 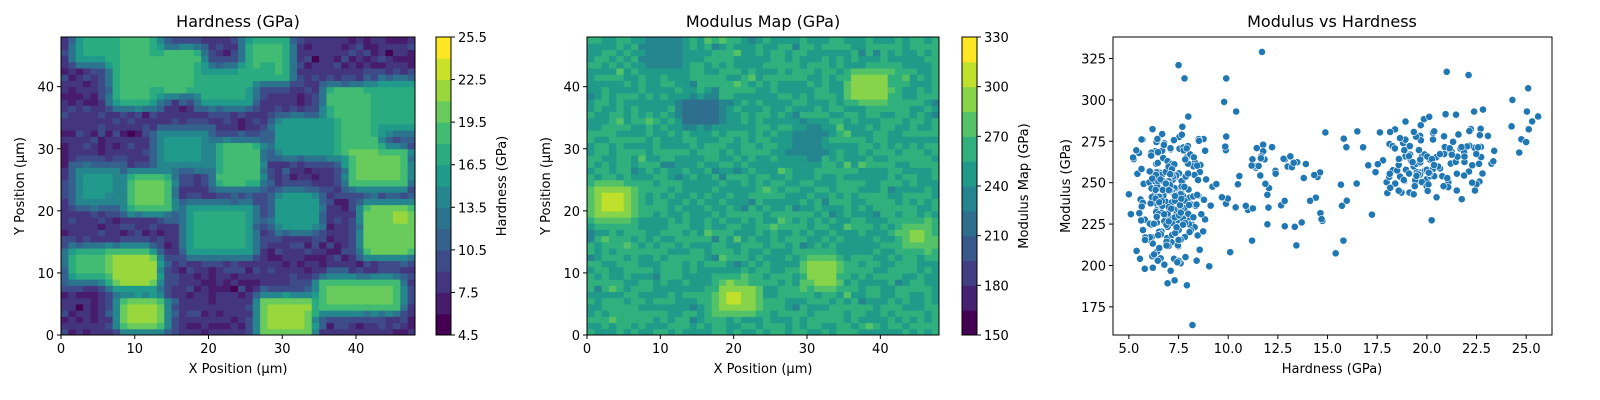 What do you see at coordinates (969, 174) in the screenshot?
I see `colorbar-segment` at bounding box center [969, 174].